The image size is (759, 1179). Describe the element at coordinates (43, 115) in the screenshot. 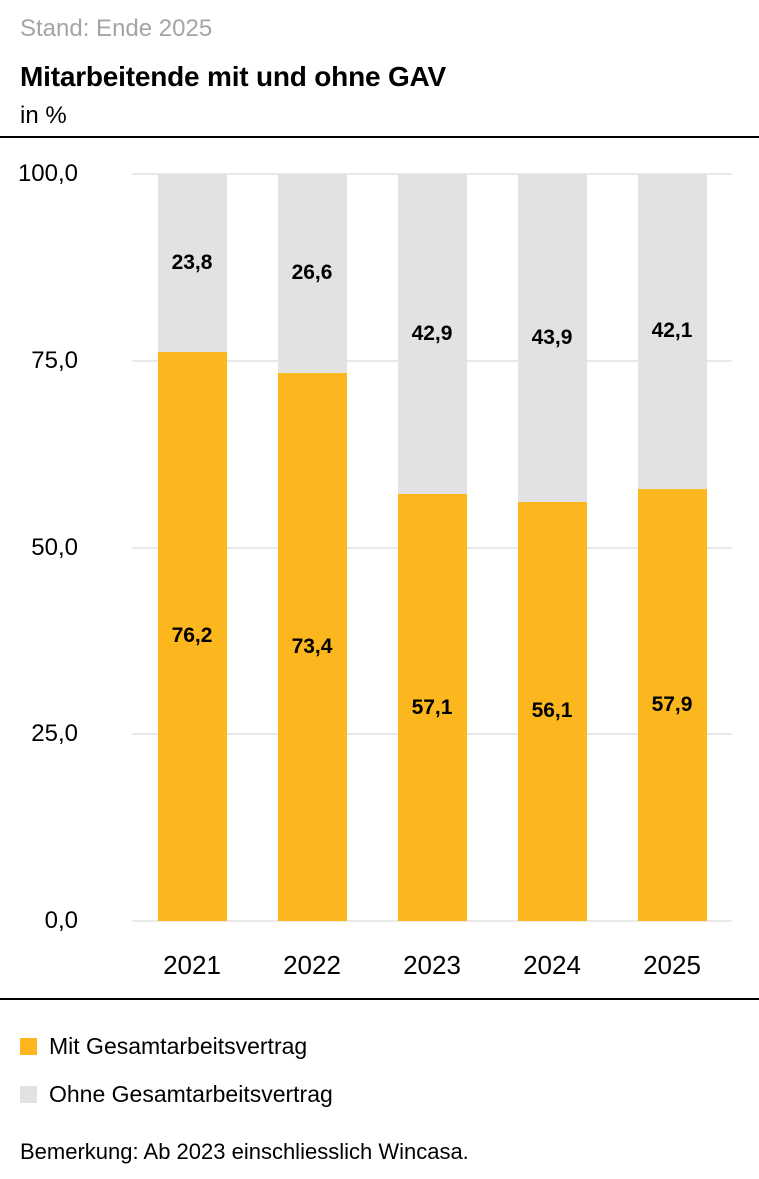

I see `unit-label: in %` at that location.